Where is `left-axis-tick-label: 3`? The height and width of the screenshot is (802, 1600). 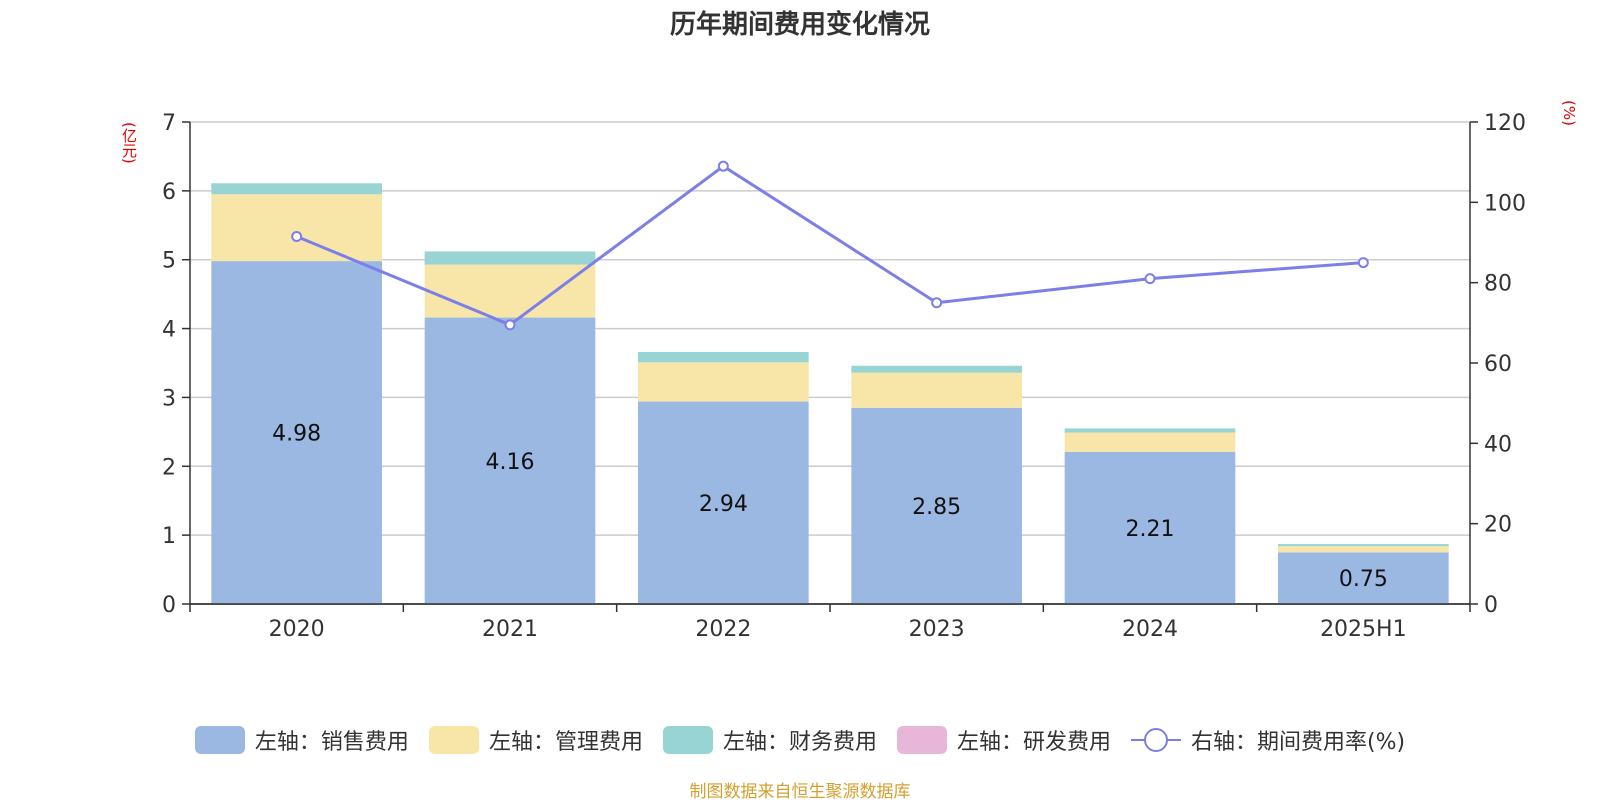
left-axis-tick-label: 3 is located at coordinates (169, 398).